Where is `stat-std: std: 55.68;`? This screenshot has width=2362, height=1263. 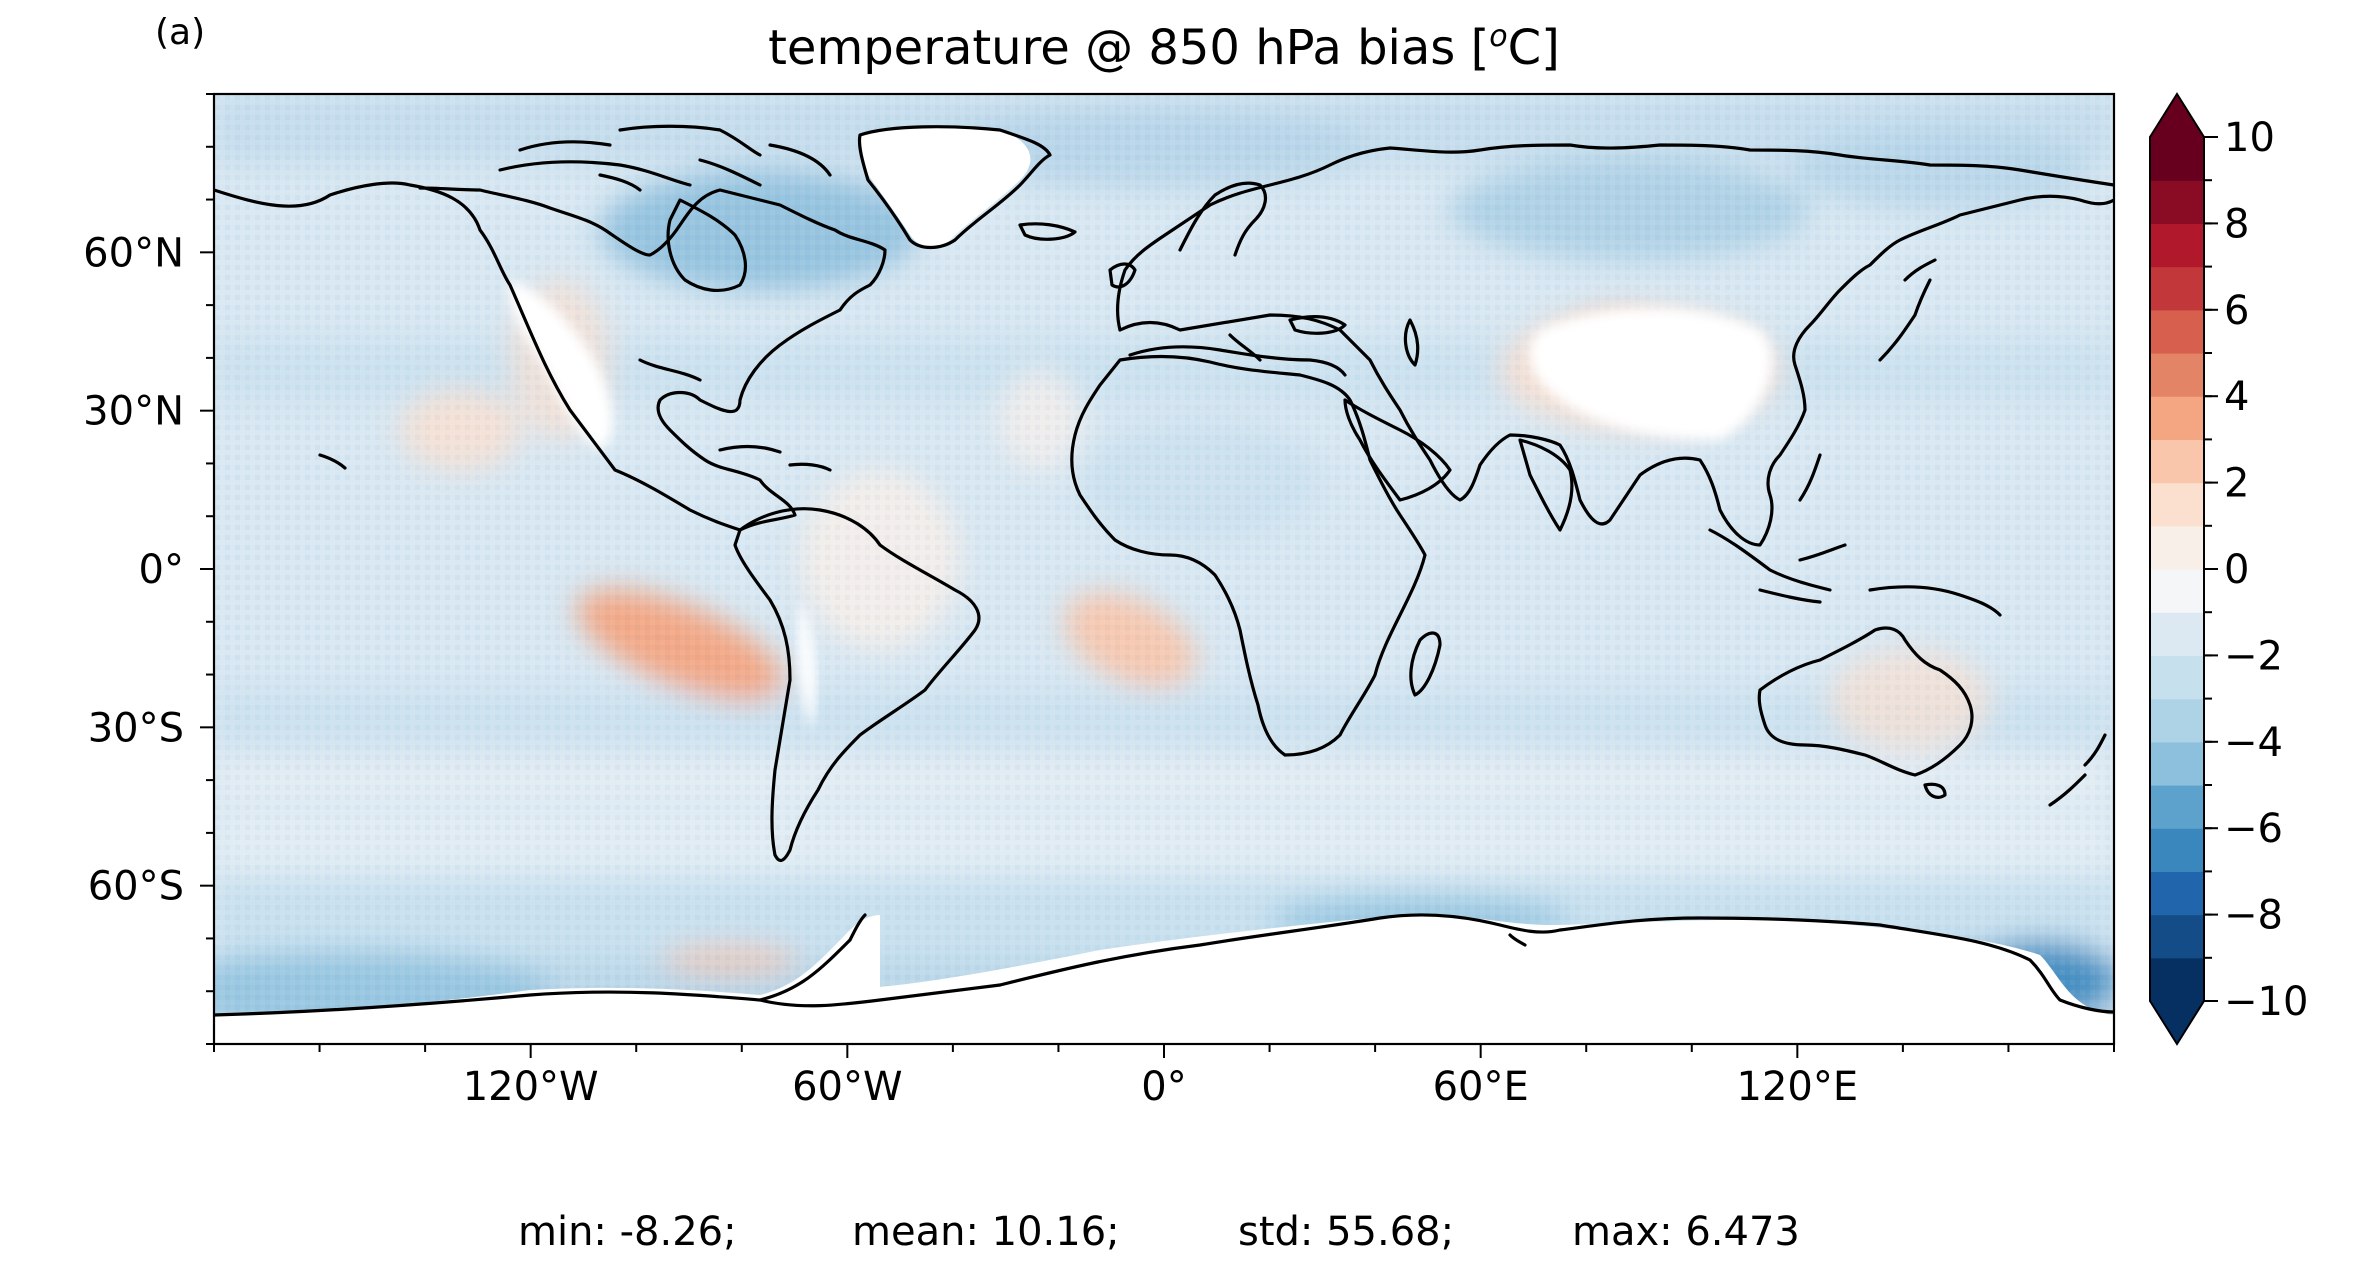 stat-std: std: 55.68; is located at coordinates (1346, 1232).